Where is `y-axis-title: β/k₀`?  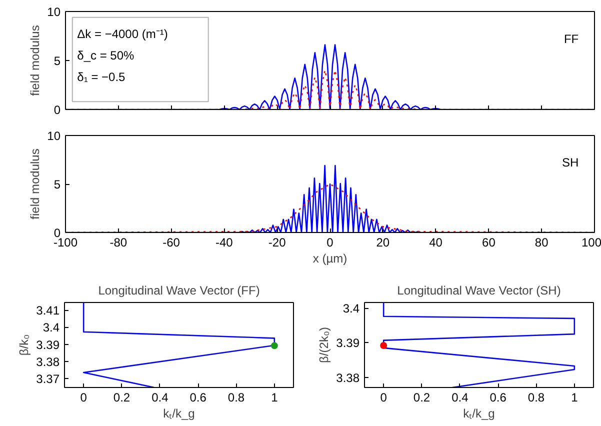
y-axis-title: β/k₀ is located at coordinates (24, 345).